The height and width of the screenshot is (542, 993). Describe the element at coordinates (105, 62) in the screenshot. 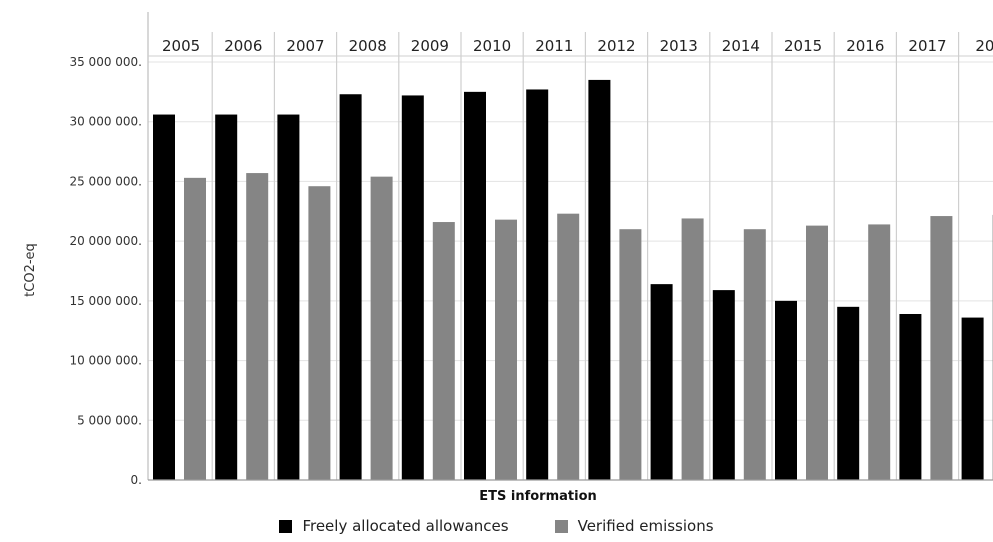

I see `y-tick-label: 35 000 000.` at that location.